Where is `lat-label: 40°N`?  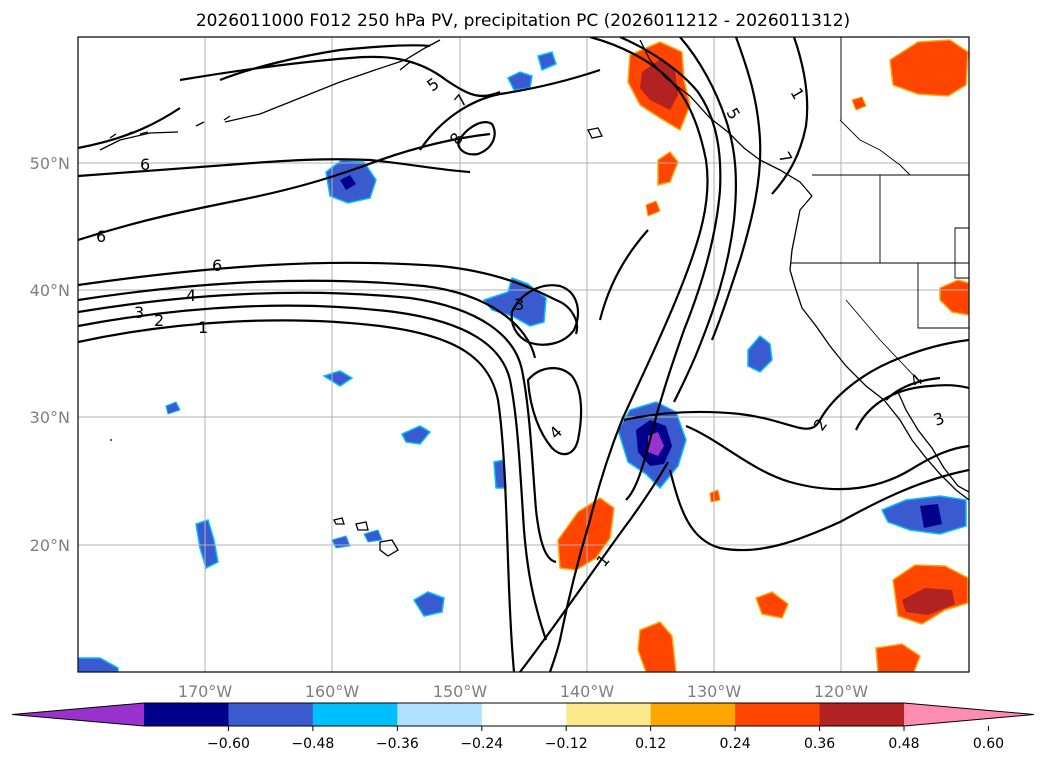 lat-label: 40°N is located at coordinates (50, 290).